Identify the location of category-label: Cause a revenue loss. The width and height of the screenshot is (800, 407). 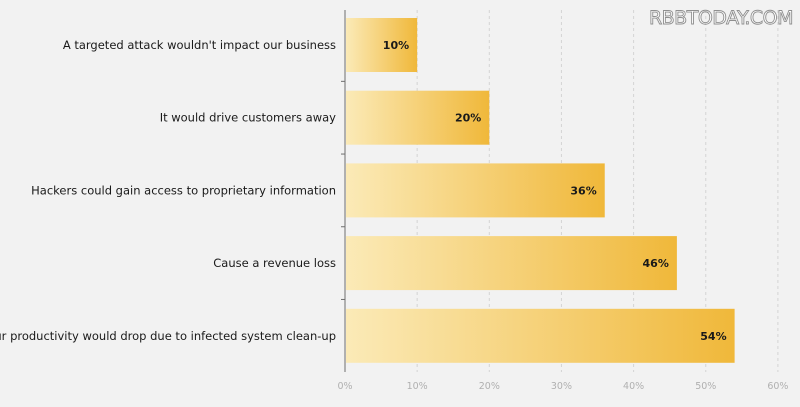
(274, 263).